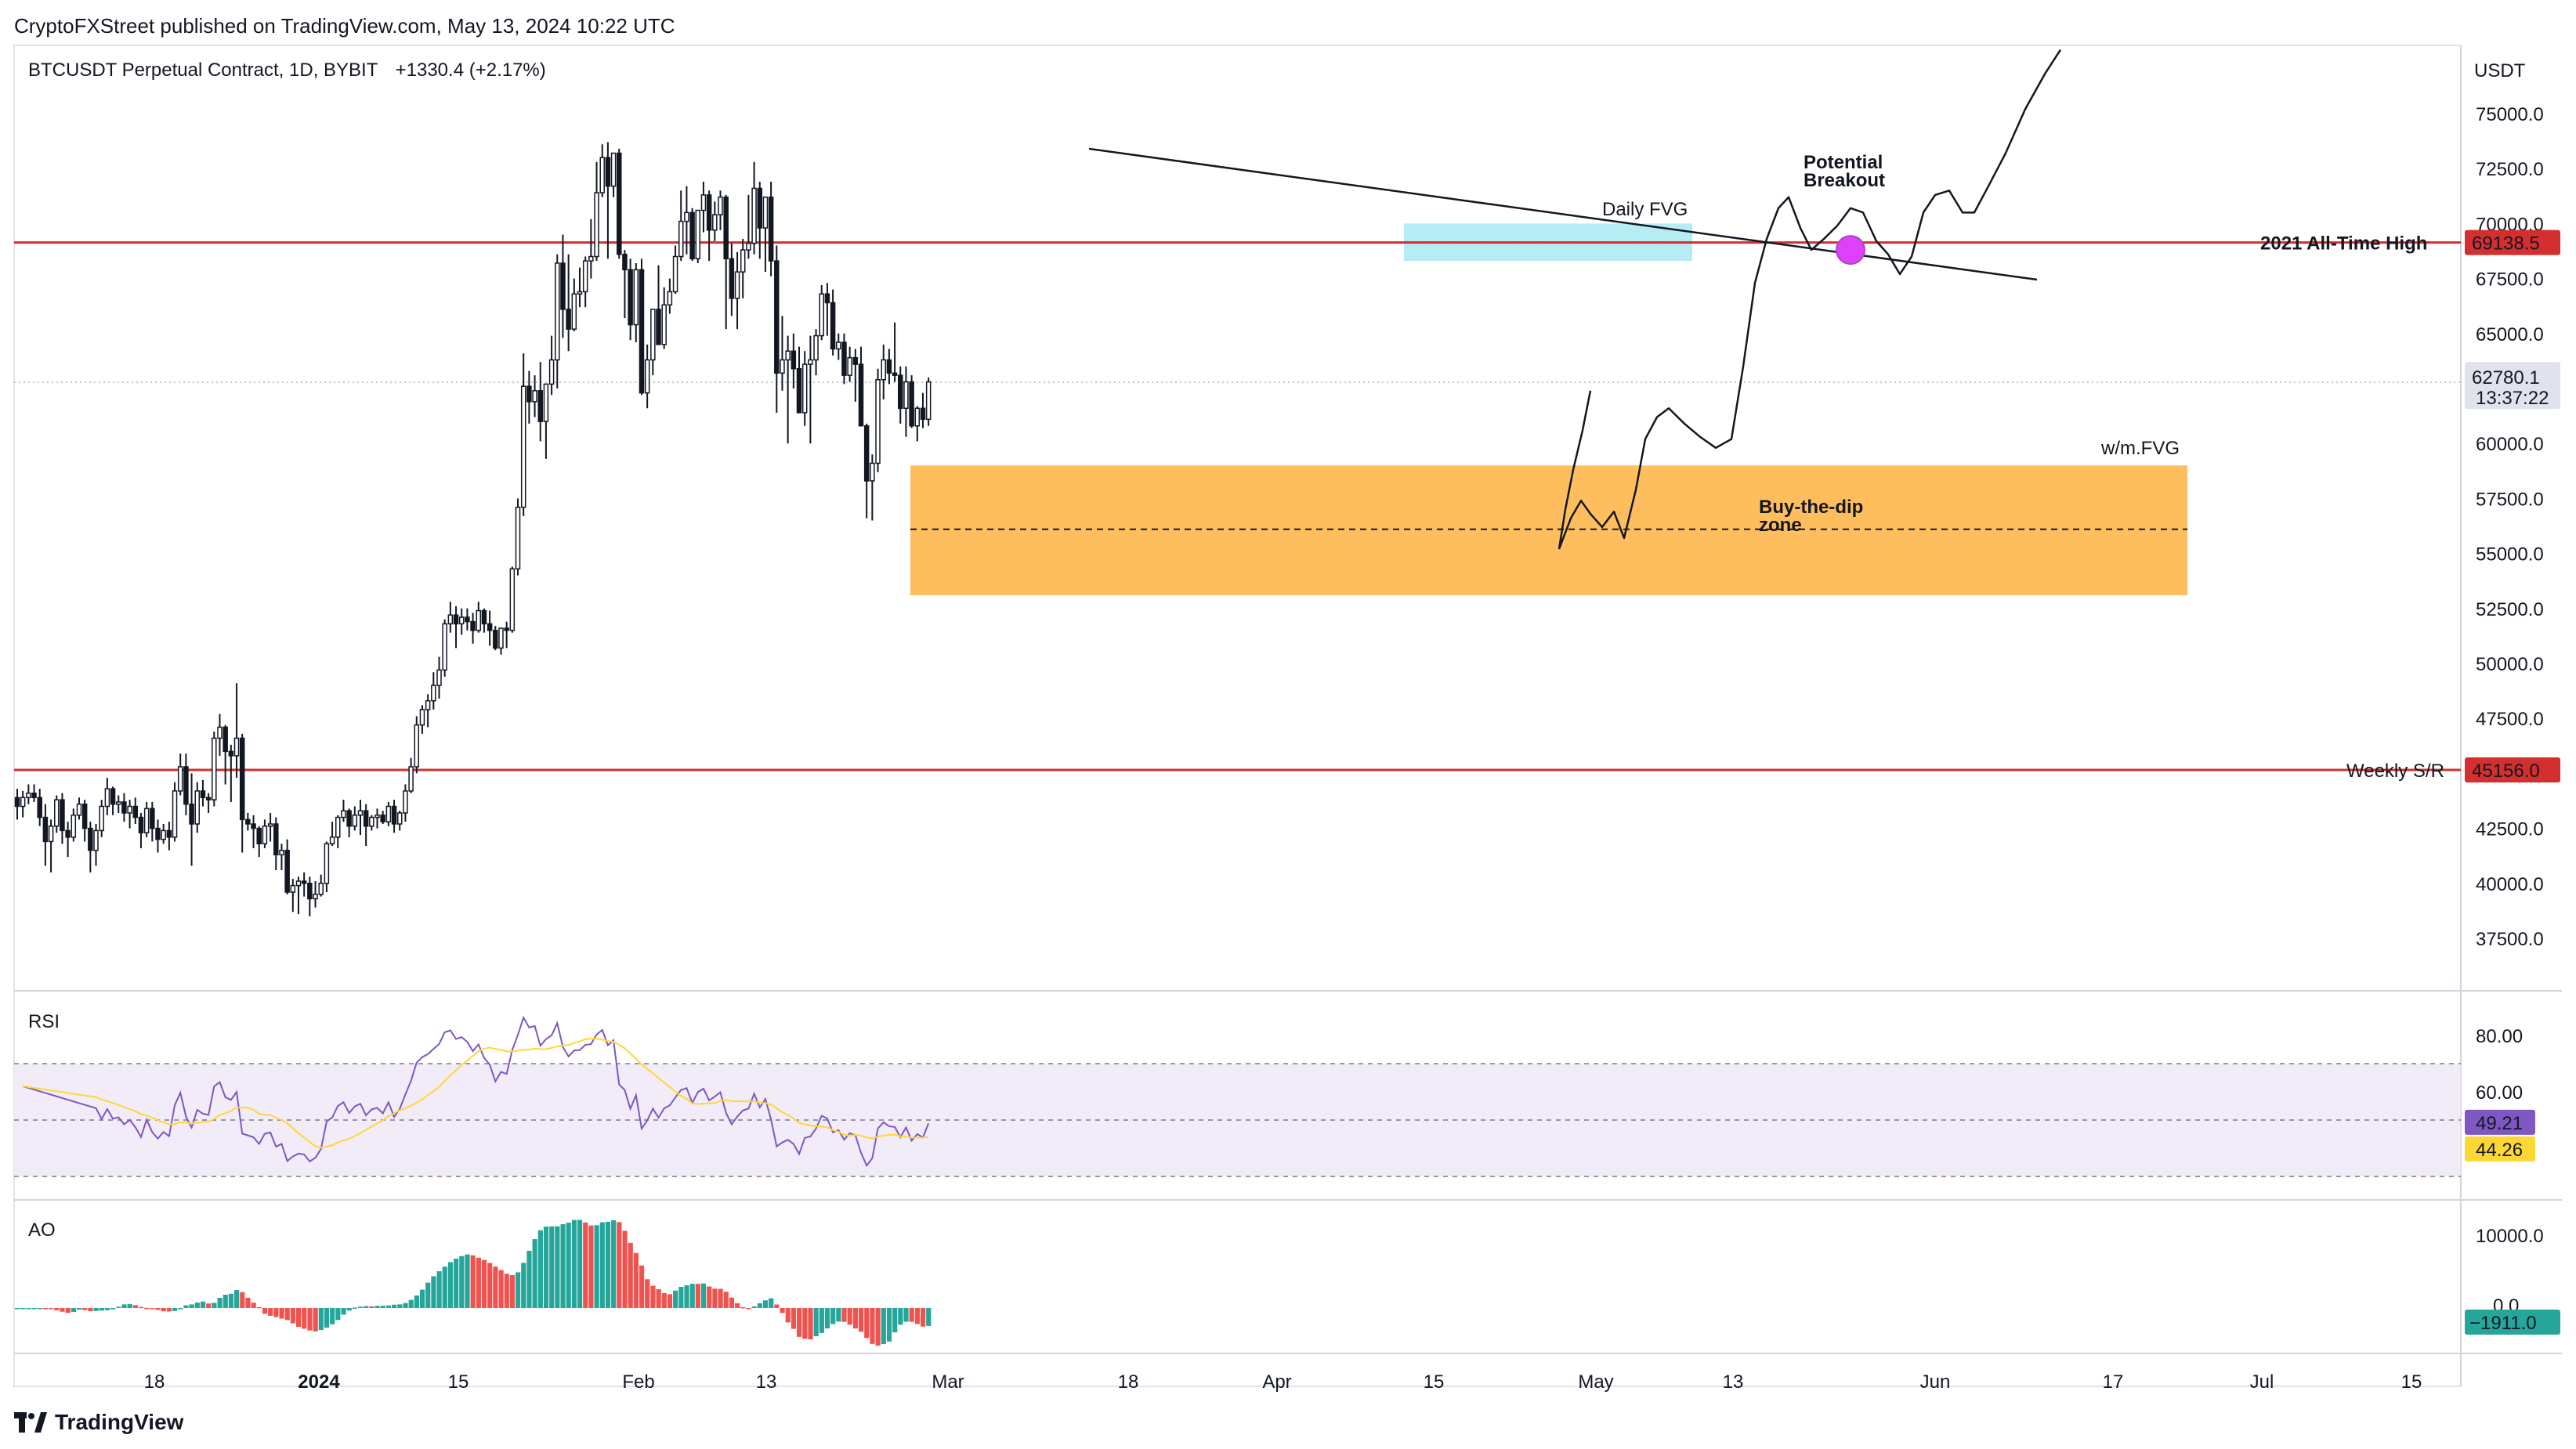  Describe the element at coordinates (2114, 1382) in the screenshot. I see `time-tick: 17` at that location.